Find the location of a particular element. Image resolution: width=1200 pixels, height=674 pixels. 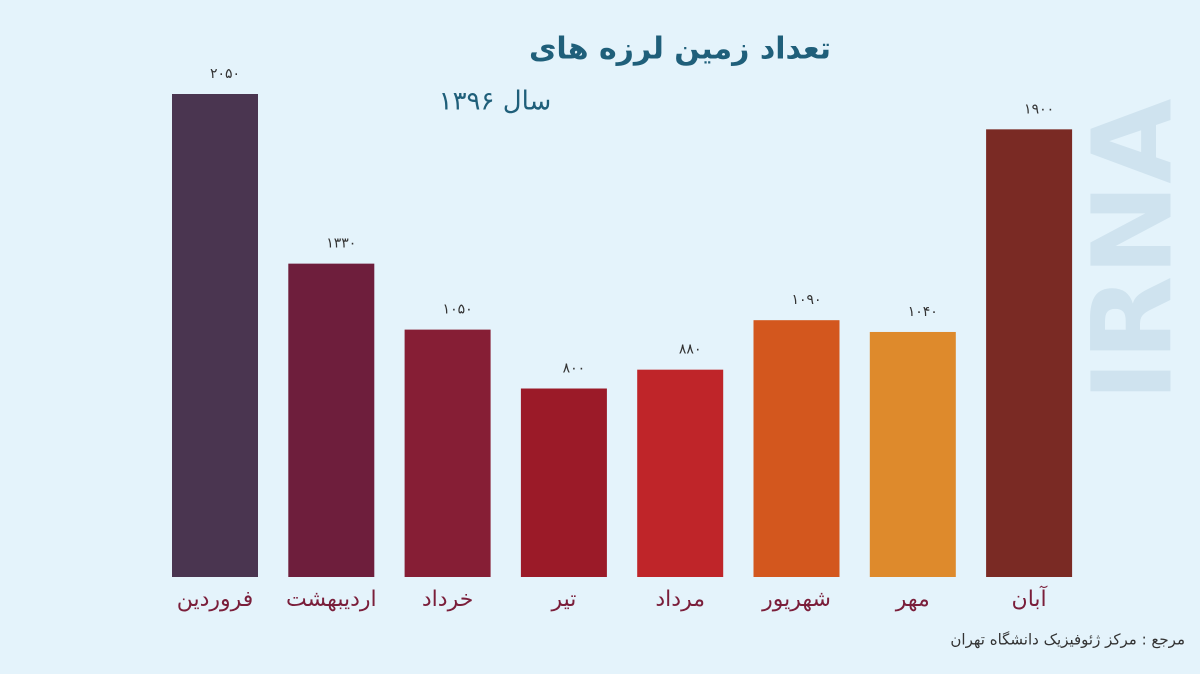

value-label: ۱۳۳۰ is located at coordinates (341, 244).